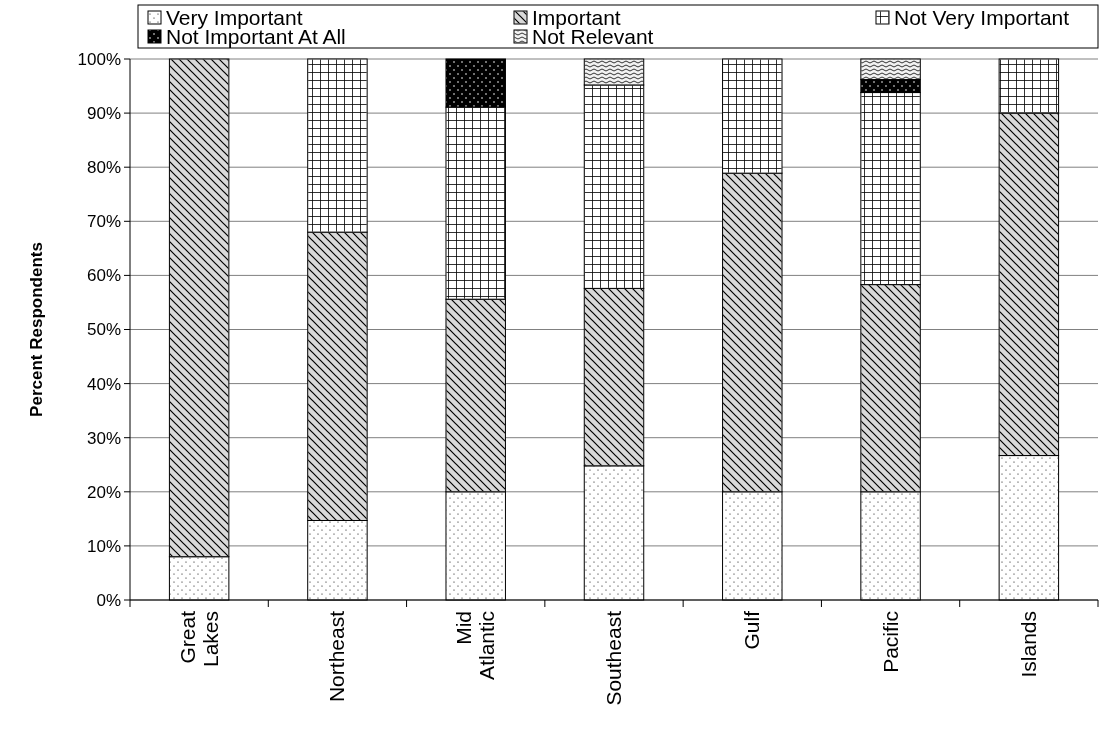 This screenshot has height=736, width=1115. What do you see at coordinates (103, 438) in the screenshot?
I see `y-tick-label: 30%` at bounding box center [103, 438].